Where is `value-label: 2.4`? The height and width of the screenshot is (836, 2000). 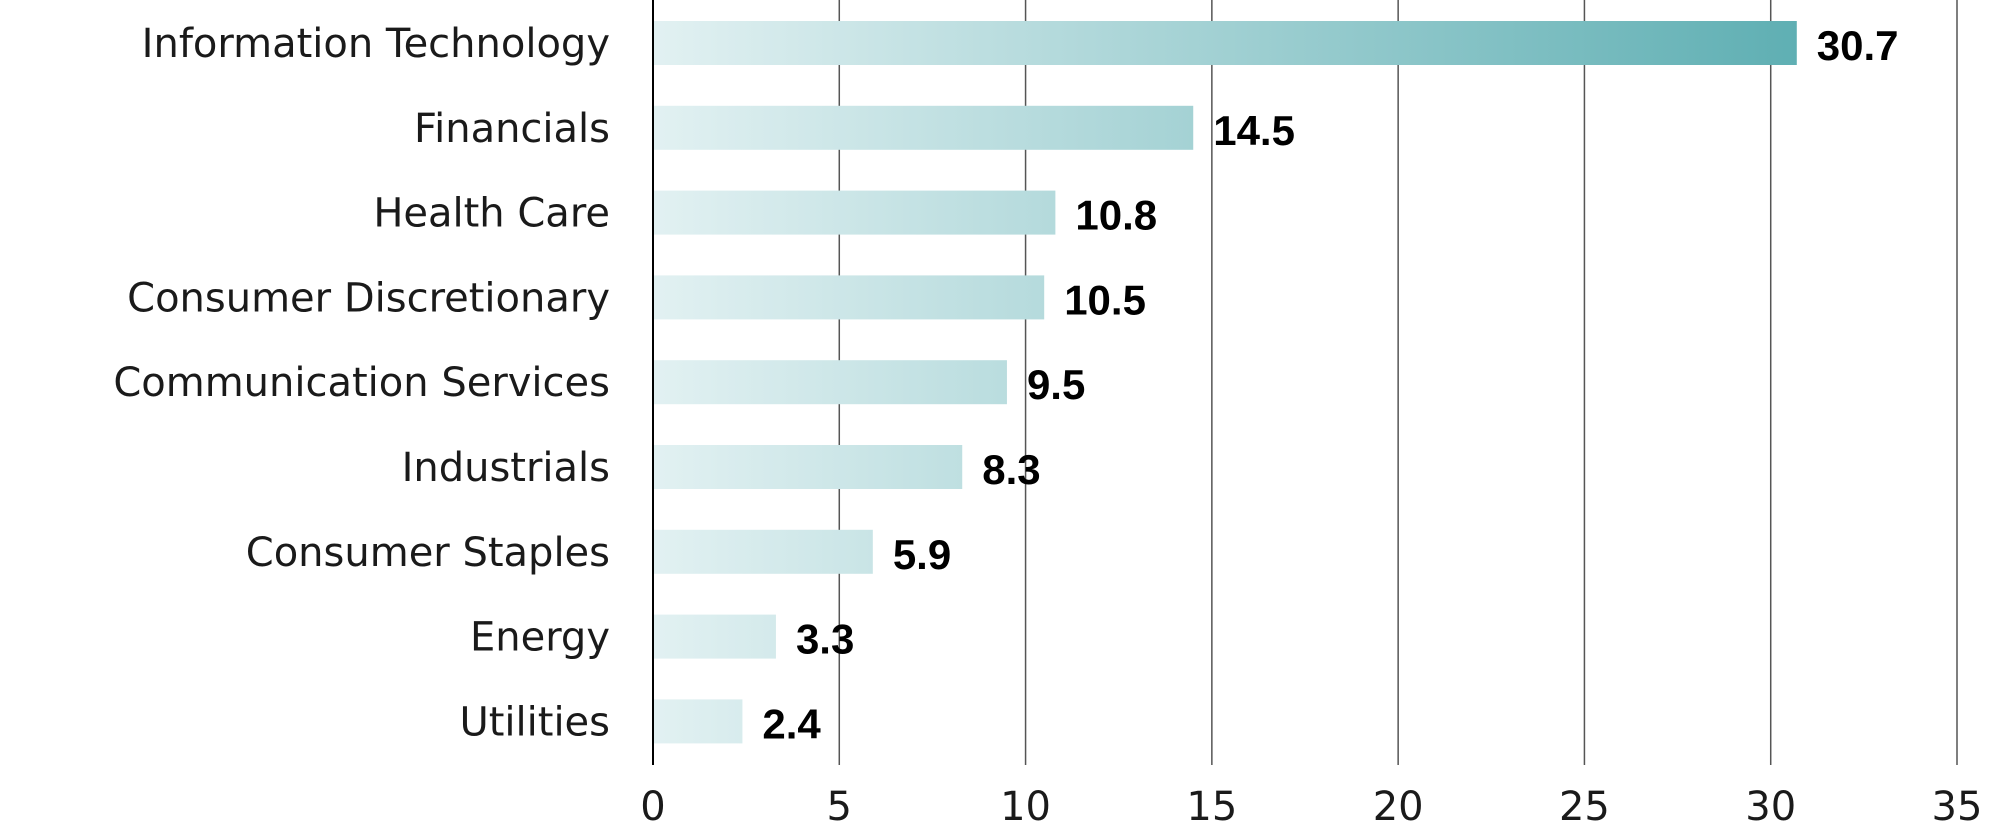
value-label: 2.4 is located at coordinates (791, 723).